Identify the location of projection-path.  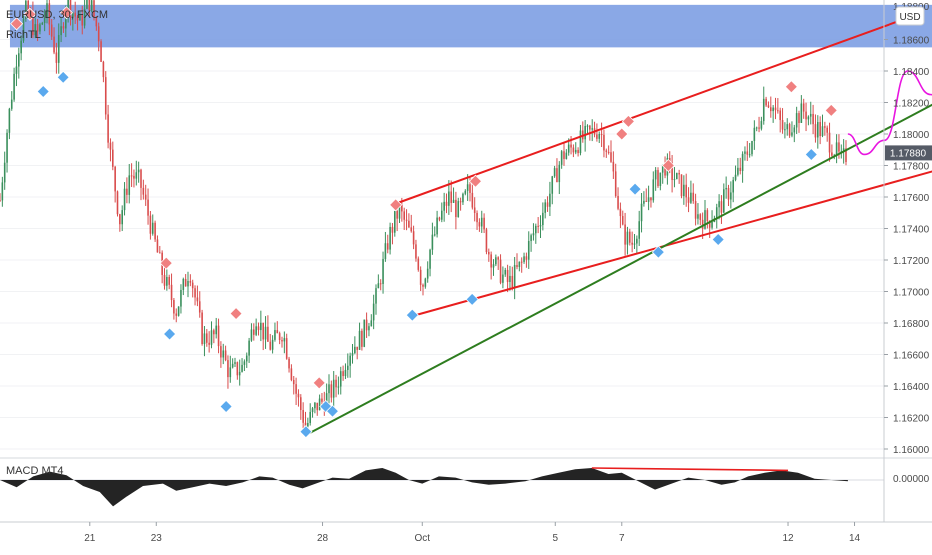
(889, 151).